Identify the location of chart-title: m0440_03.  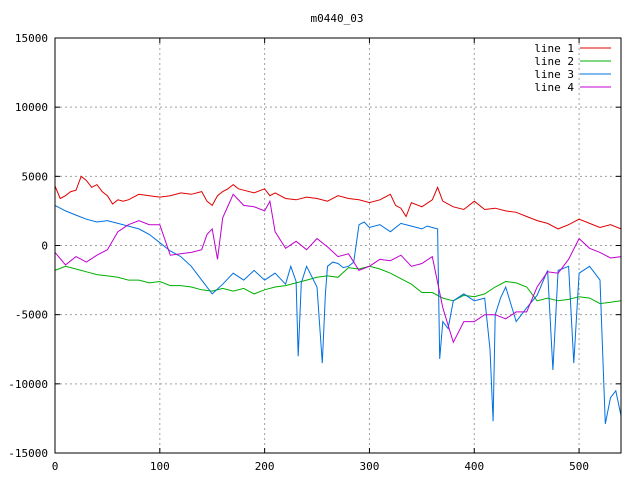
(337, 18).